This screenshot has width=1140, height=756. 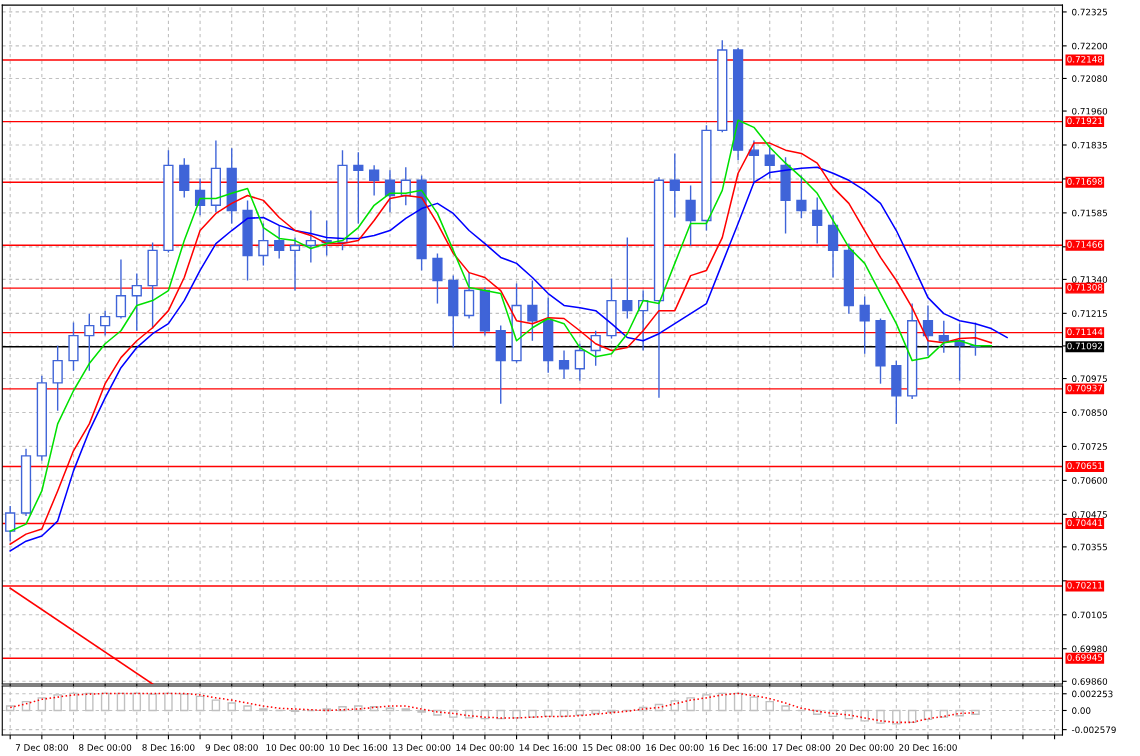 I want to click on ref-line-label: 0.70211, so click(x=1085, y=585).